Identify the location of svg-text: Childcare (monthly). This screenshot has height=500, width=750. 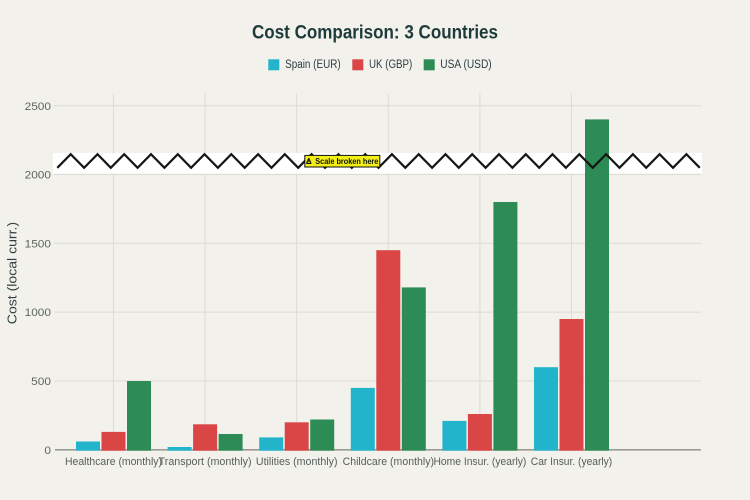
(389, 462).